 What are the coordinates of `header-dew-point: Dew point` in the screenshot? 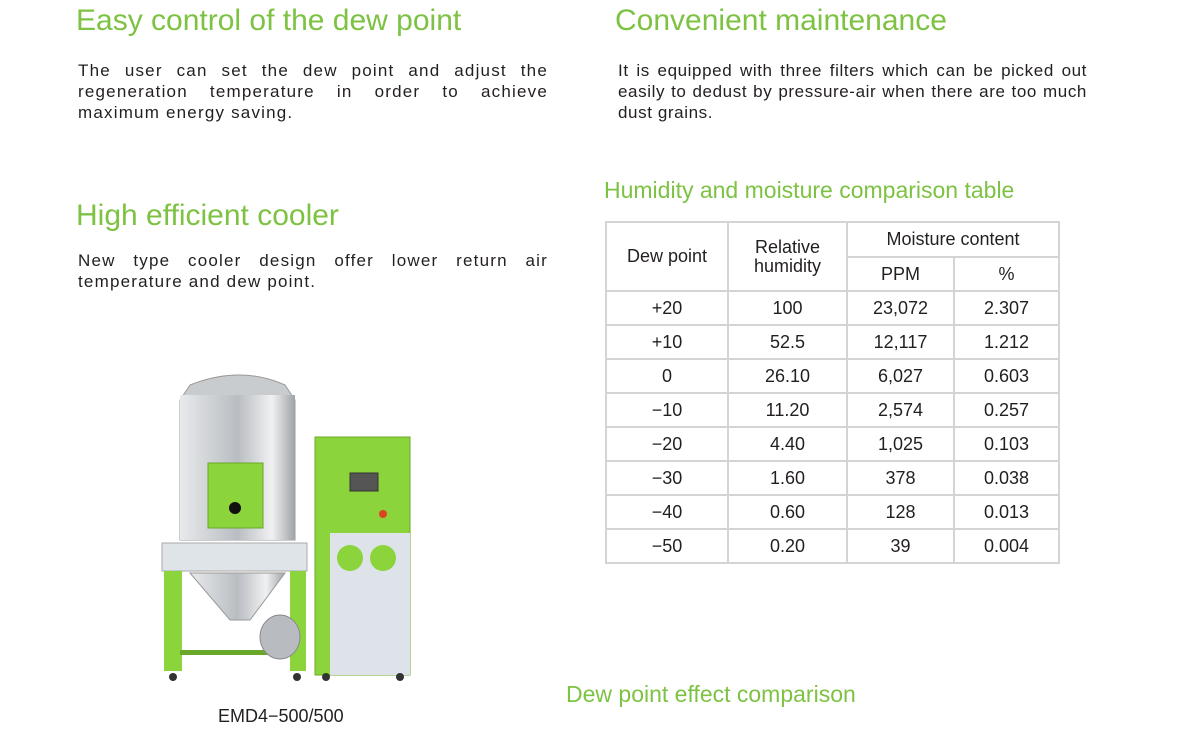 It's located at (667, 256).